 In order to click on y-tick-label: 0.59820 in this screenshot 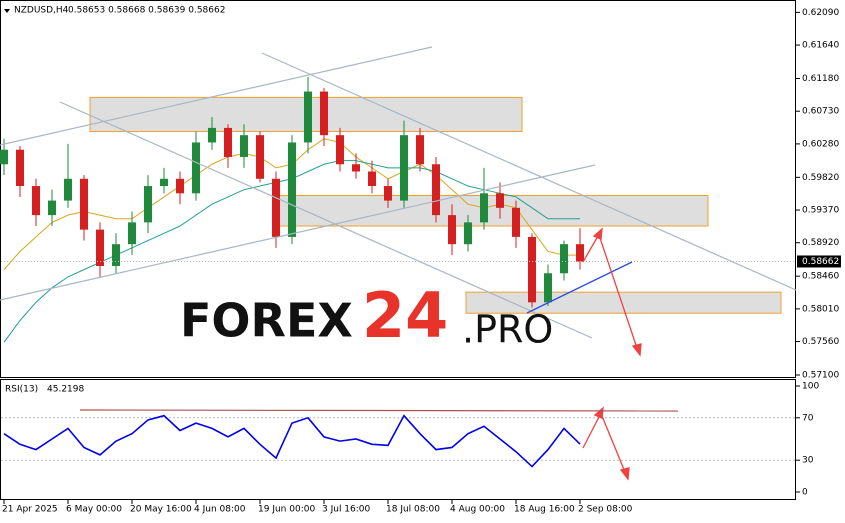, I will do `click(820, 178)`.